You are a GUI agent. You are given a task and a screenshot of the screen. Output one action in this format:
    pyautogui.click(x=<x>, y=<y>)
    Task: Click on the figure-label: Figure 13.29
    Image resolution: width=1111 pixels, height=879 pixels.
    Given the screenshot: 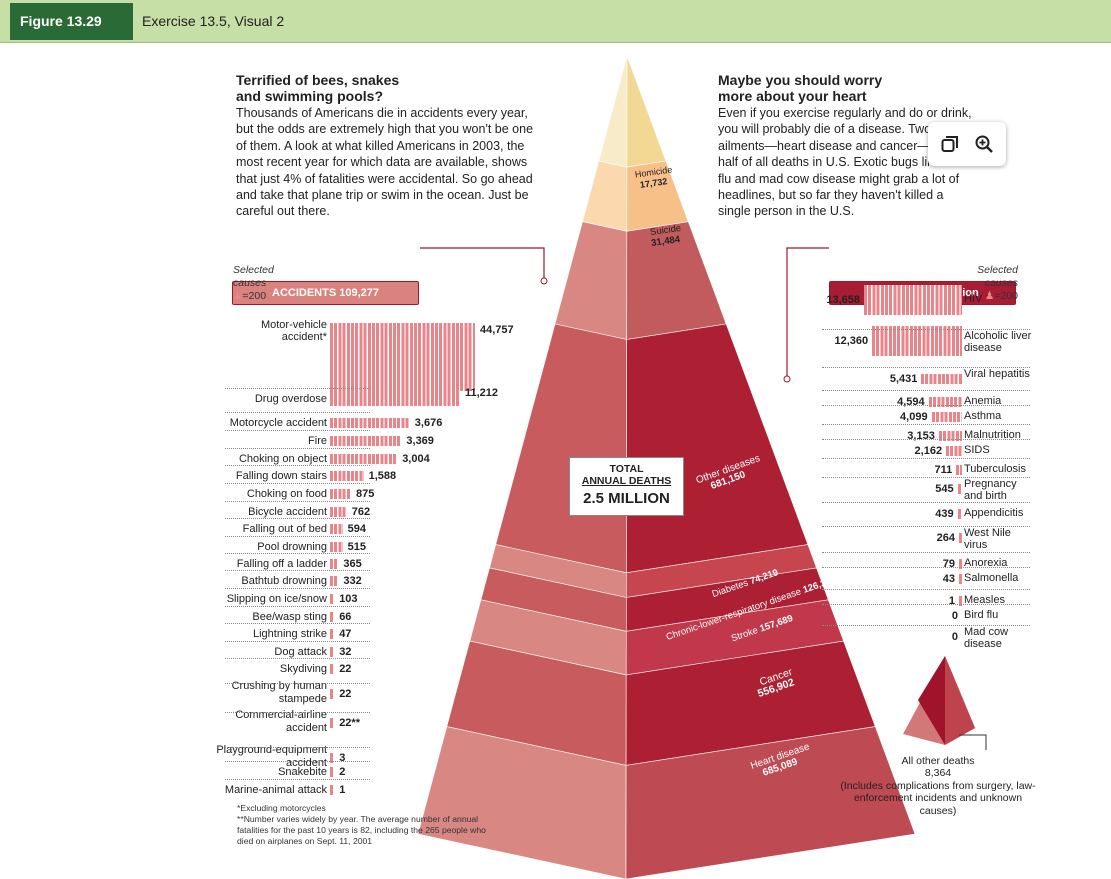 What is the action you would take?
    pyautogui.click(x=71, y=21)
    